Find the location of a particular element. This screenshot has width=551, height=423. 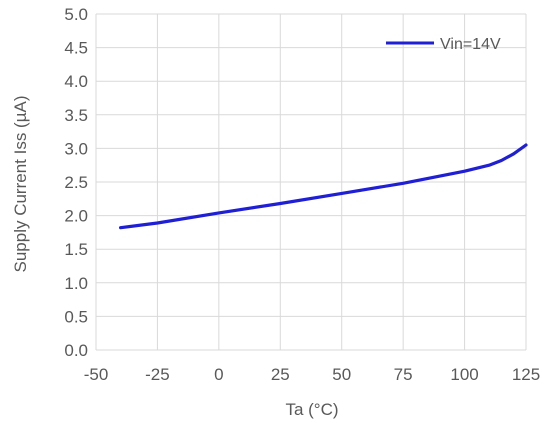

x-tick-label: 50 is located at coordinates (341, 374).